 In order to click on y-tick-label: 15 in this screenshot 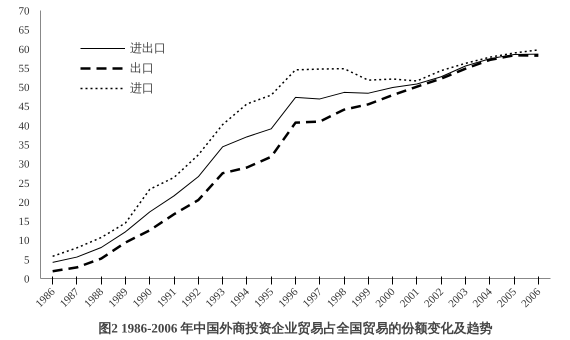, I will do `click(24, 222)`.